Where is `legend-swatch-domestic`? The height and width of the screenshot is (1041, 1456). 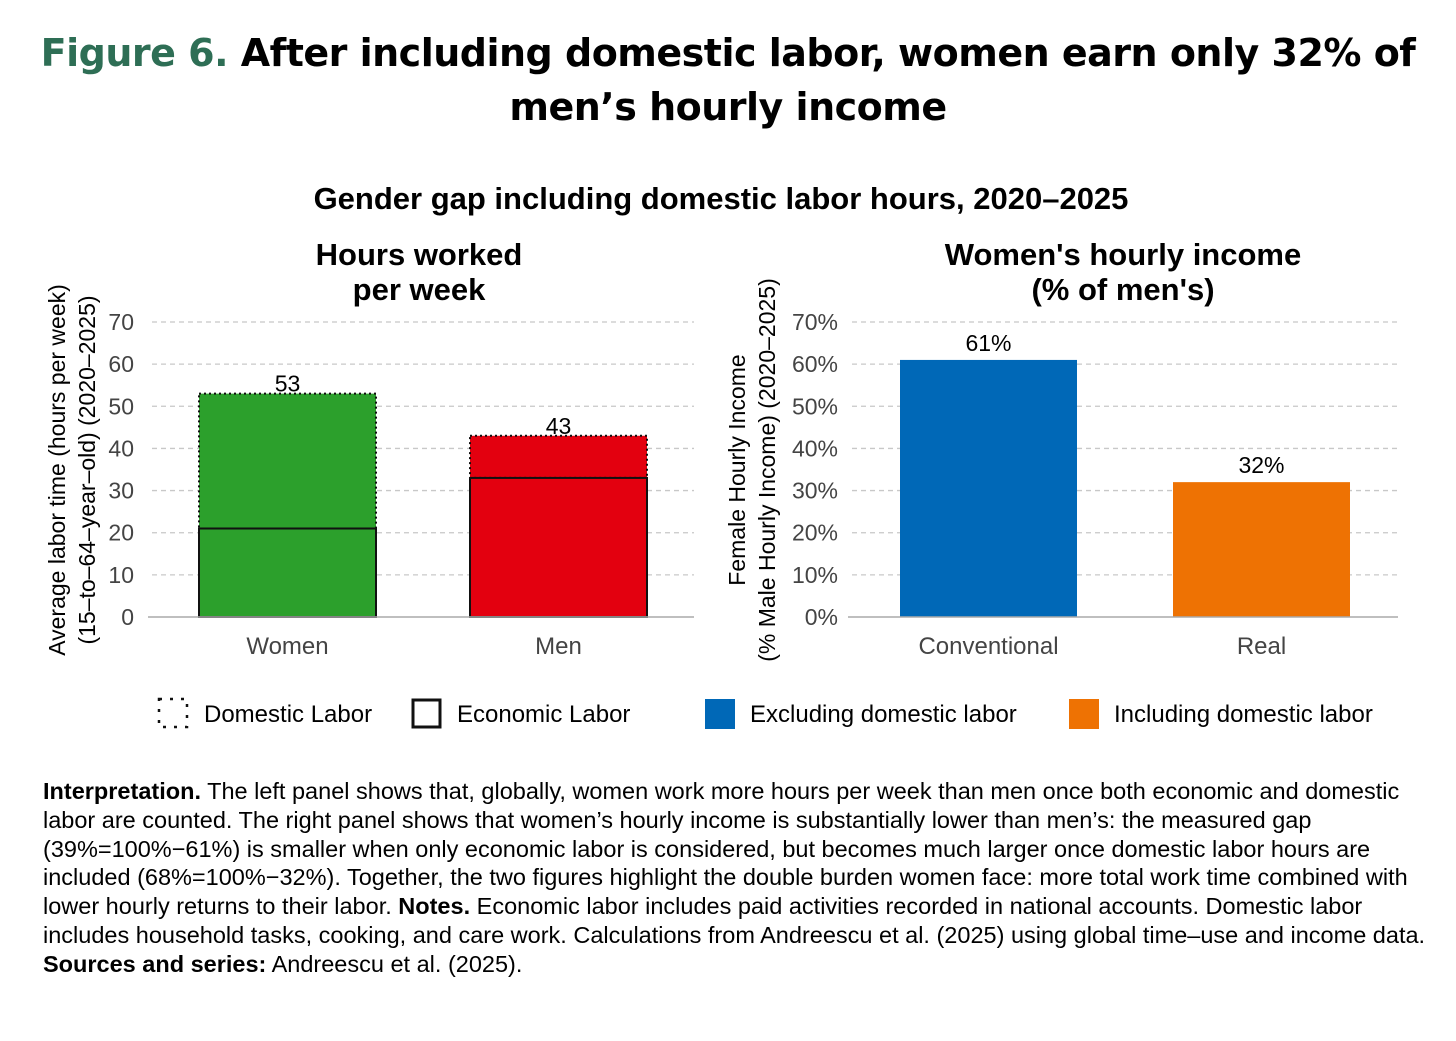
legend-swatch-domestic is located at coordinates (173, 713).